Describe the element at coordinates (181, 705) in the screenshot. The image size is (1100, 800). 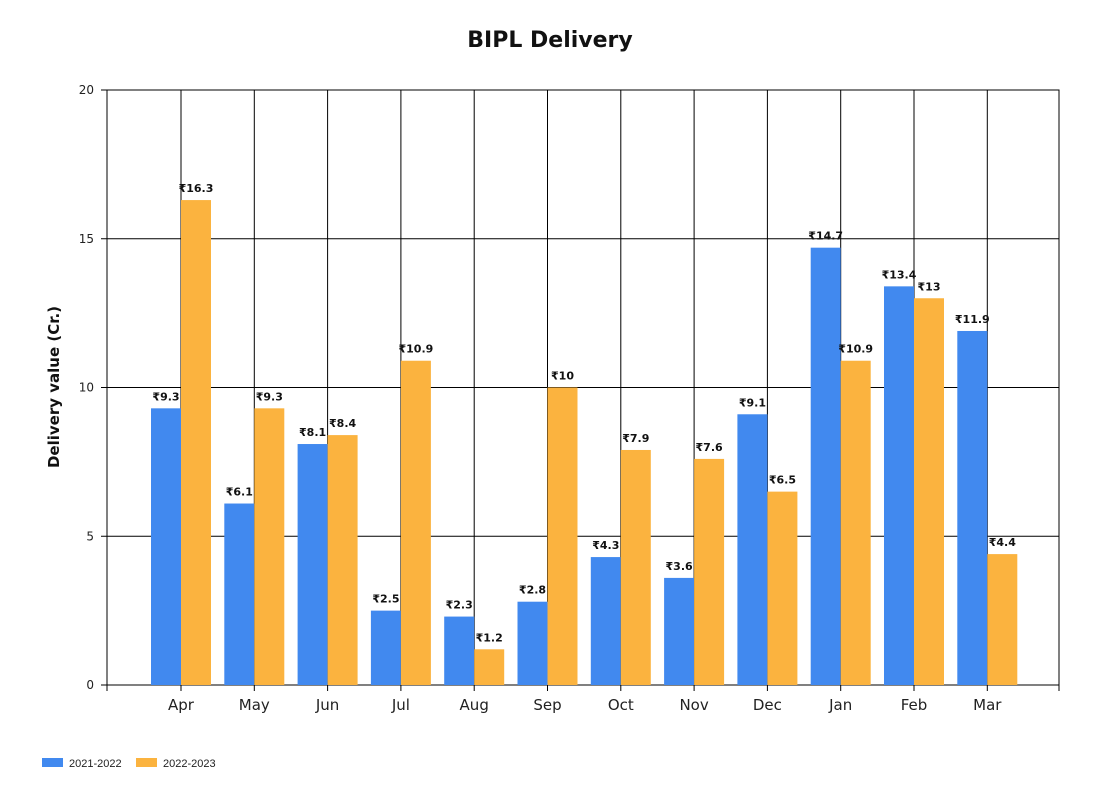
I see `x-tick-label: Apr` at that location.